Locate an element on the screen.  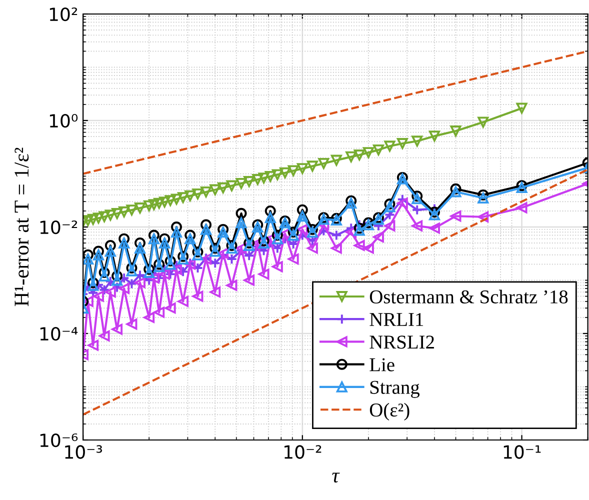
x-axis-title: τ is located at coordinates (336, 477).